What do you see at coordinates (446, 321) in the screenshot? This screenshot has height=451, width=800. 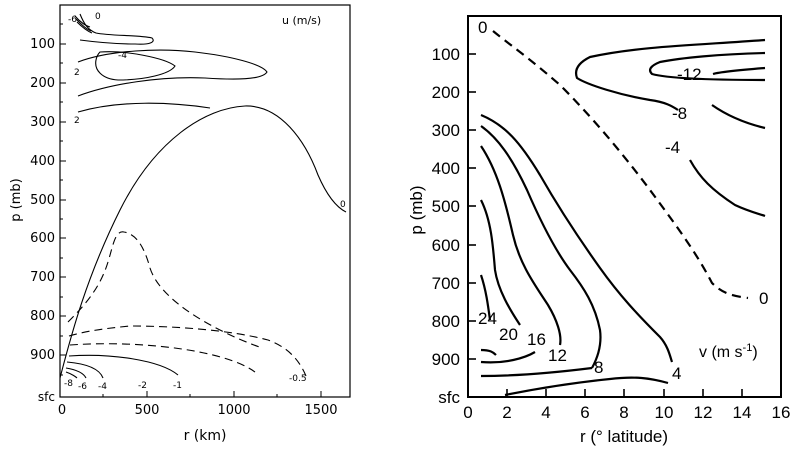 I see `right-y-tick-label: 800` at bounding box center [446, 321].